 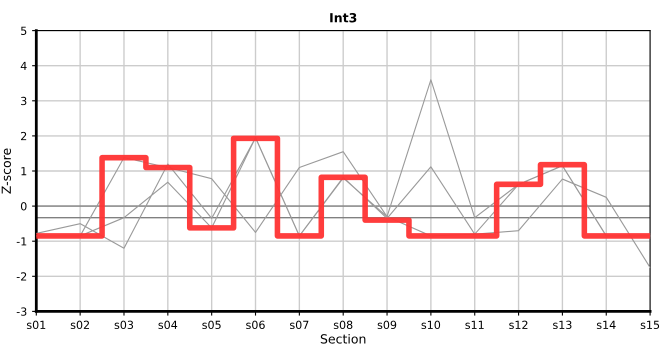 I want to click on x-axis-title: Section, so click(x=343, y=339).